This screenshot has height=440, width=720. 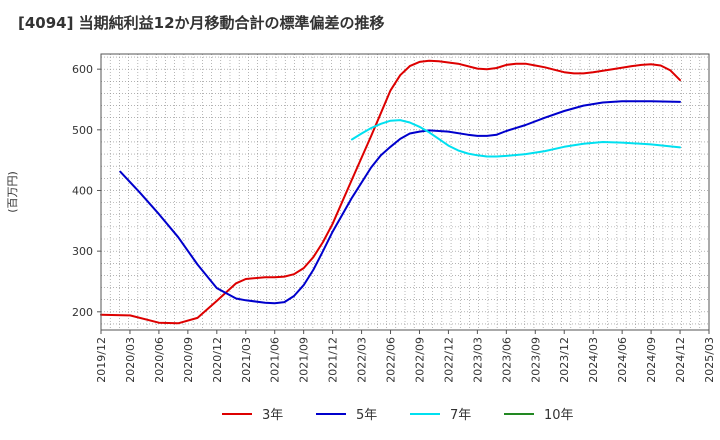 What do you see at coordinates (539, 415) in the screenshot?
I see `legend-item: 10年` at bounding box center [539, 415].